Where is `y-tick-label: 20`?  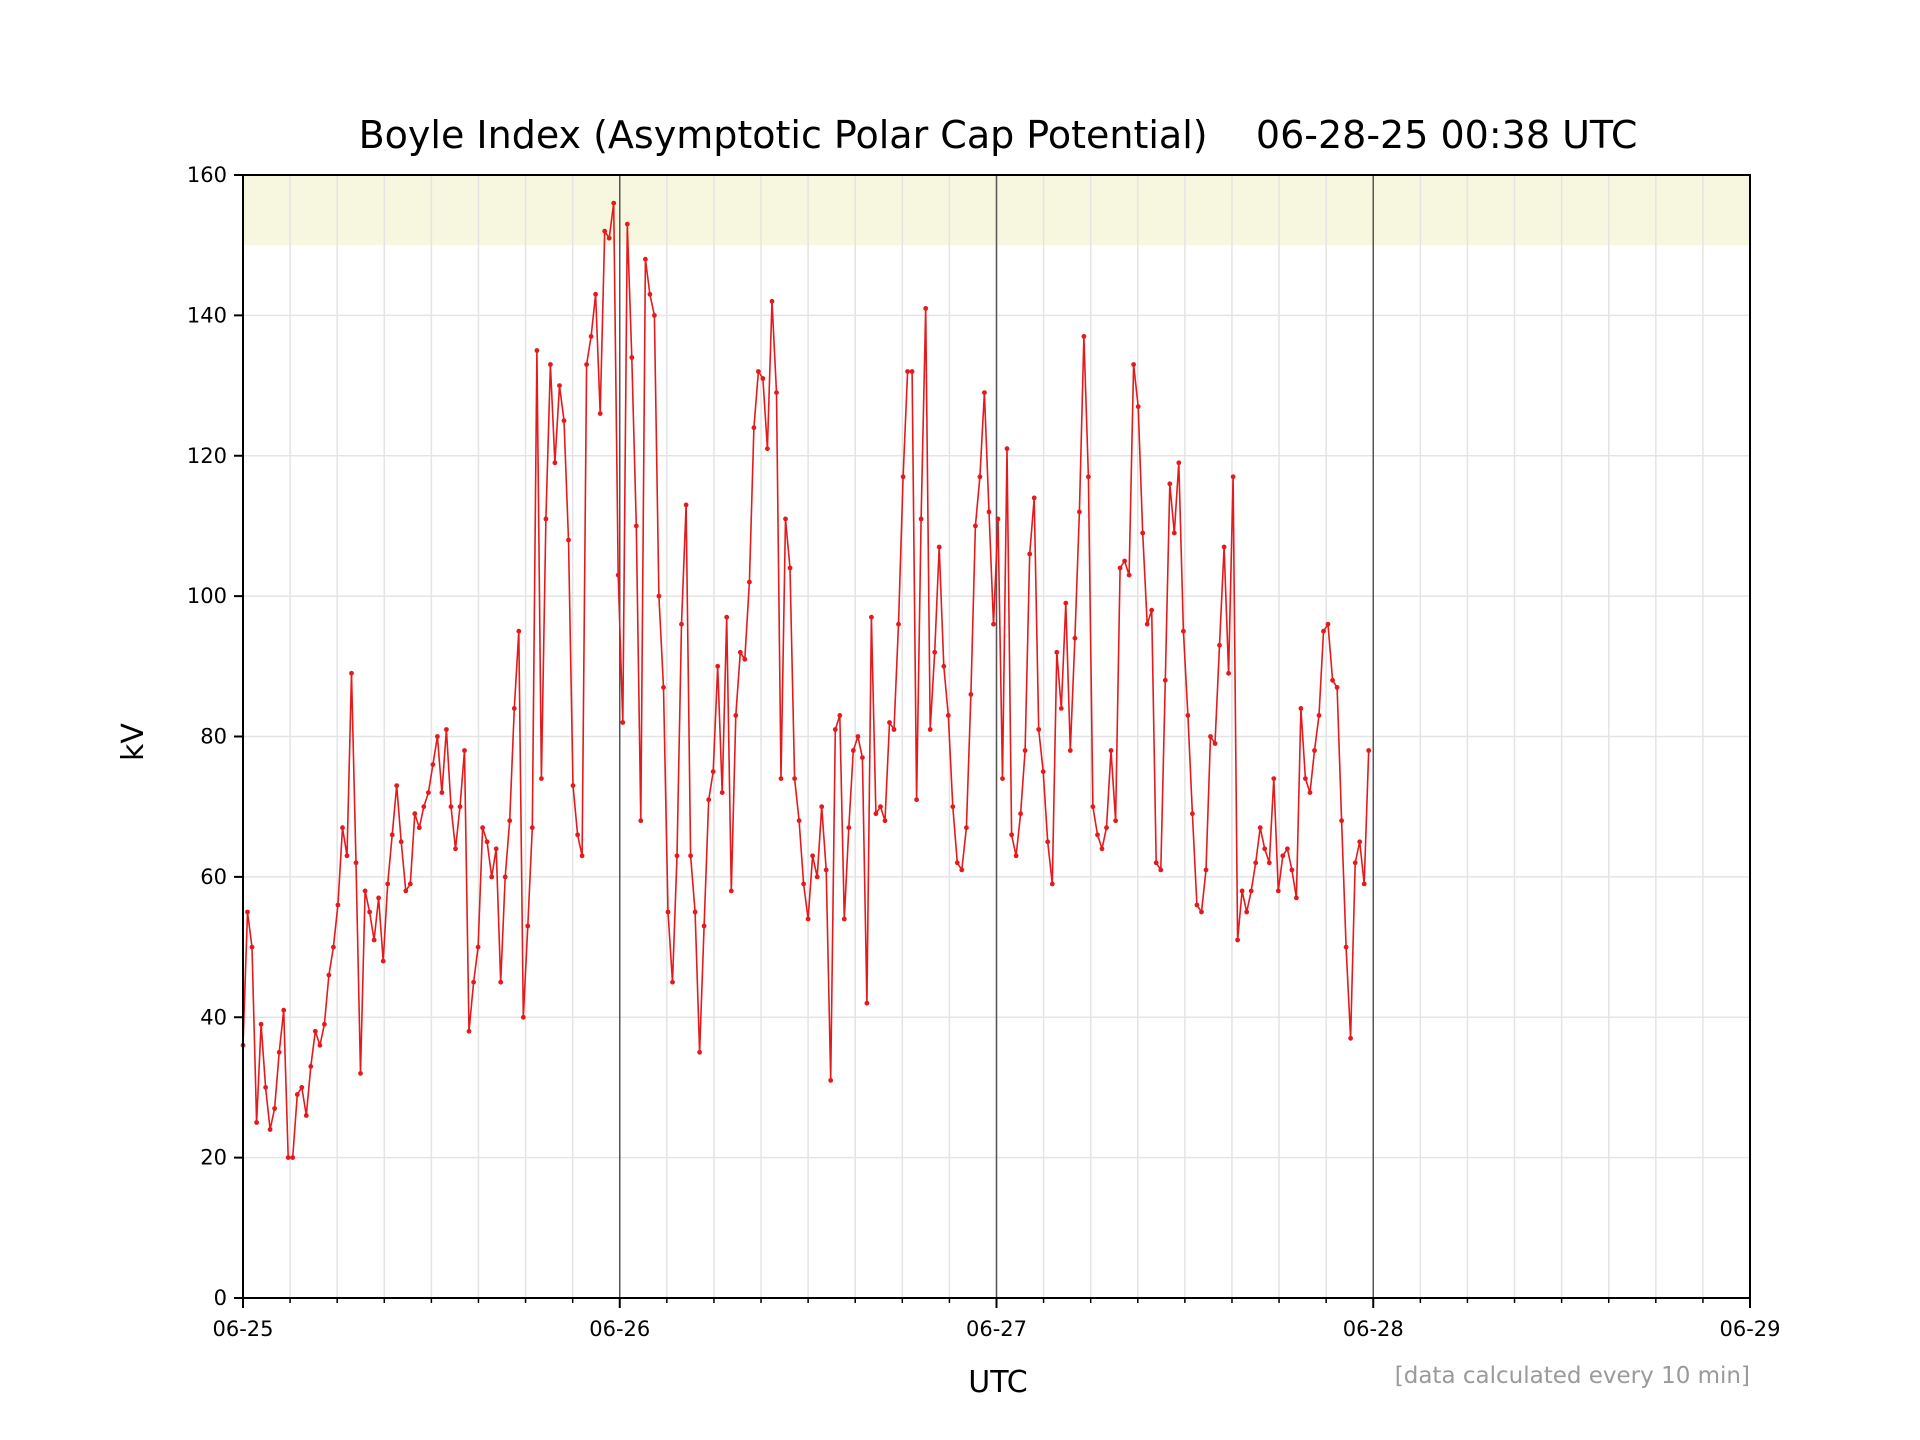 y-tick-label: 20 is located at coordinates (213, 1158).